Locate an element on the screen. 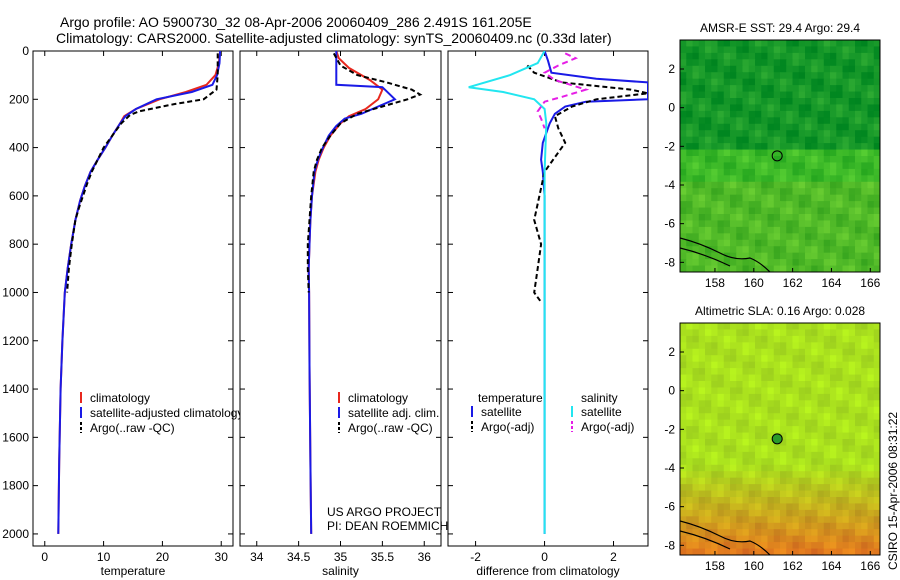 The width and height of the screenshot is (900, 580). sst-map-axes-box is located at coordinates (780, 156).